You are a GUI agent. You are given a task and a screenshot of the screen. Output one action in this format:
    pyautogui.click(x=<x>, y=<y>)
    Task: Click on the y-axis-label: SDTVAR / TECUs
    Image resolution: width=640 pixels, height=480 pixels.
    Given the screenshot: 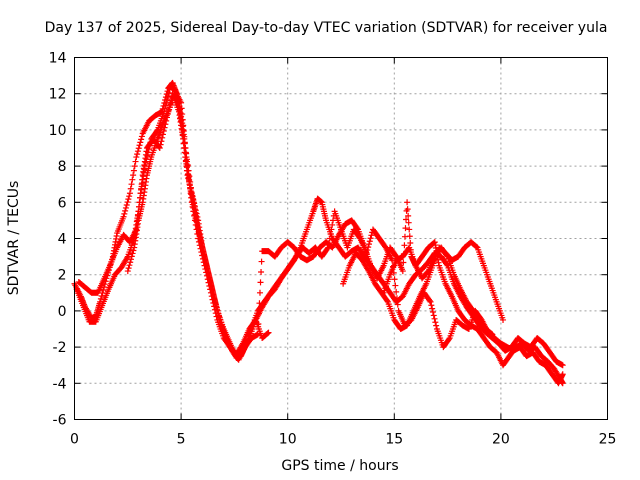 What is the action you would take?
    pyautogui.click(x=14, y=238)
    